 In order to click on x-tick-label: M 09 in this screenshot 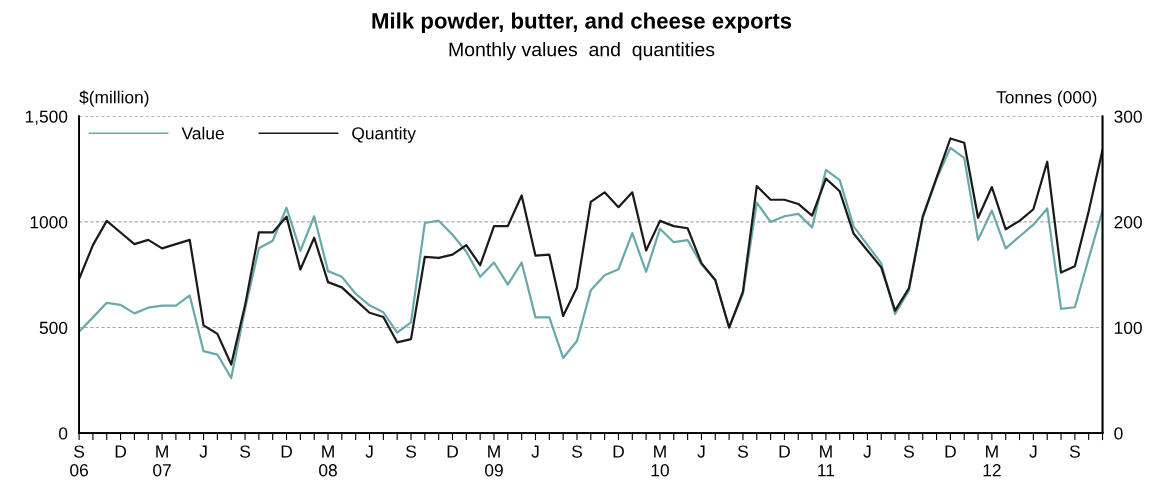, I will do `click(494, 461)`.